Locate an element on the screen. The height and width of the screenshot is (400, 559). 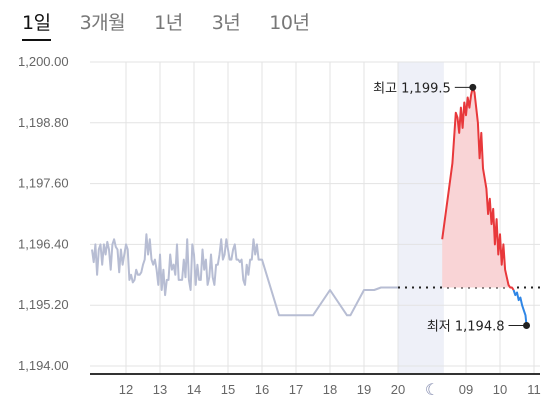
x-tick-label: 10 is located at coordinates (500, 389).